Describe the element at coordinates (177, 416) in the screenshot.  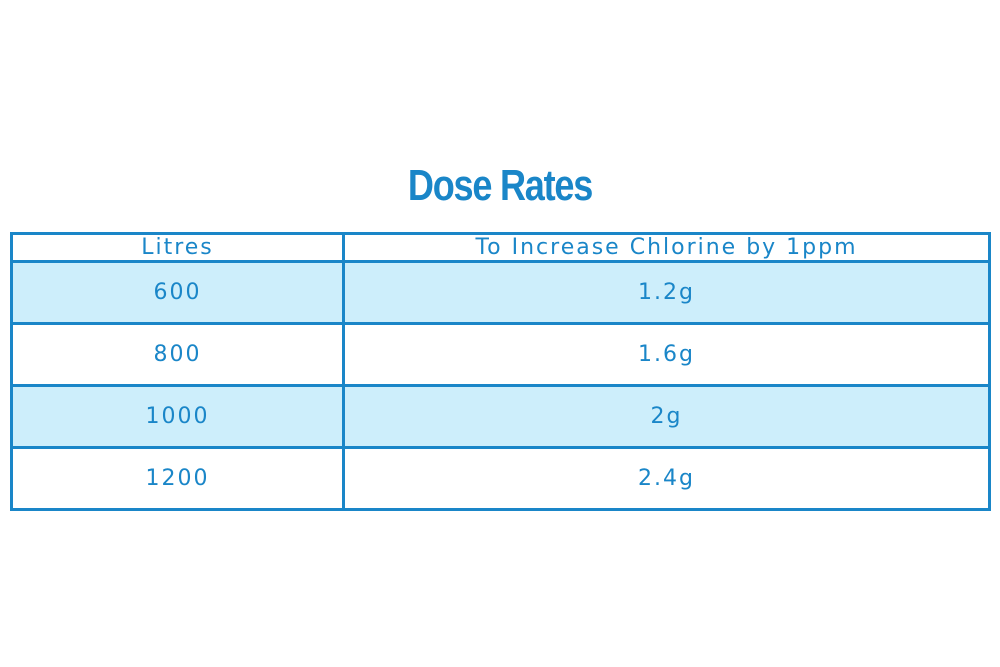
I see `cell-litres: 1000` at that location.